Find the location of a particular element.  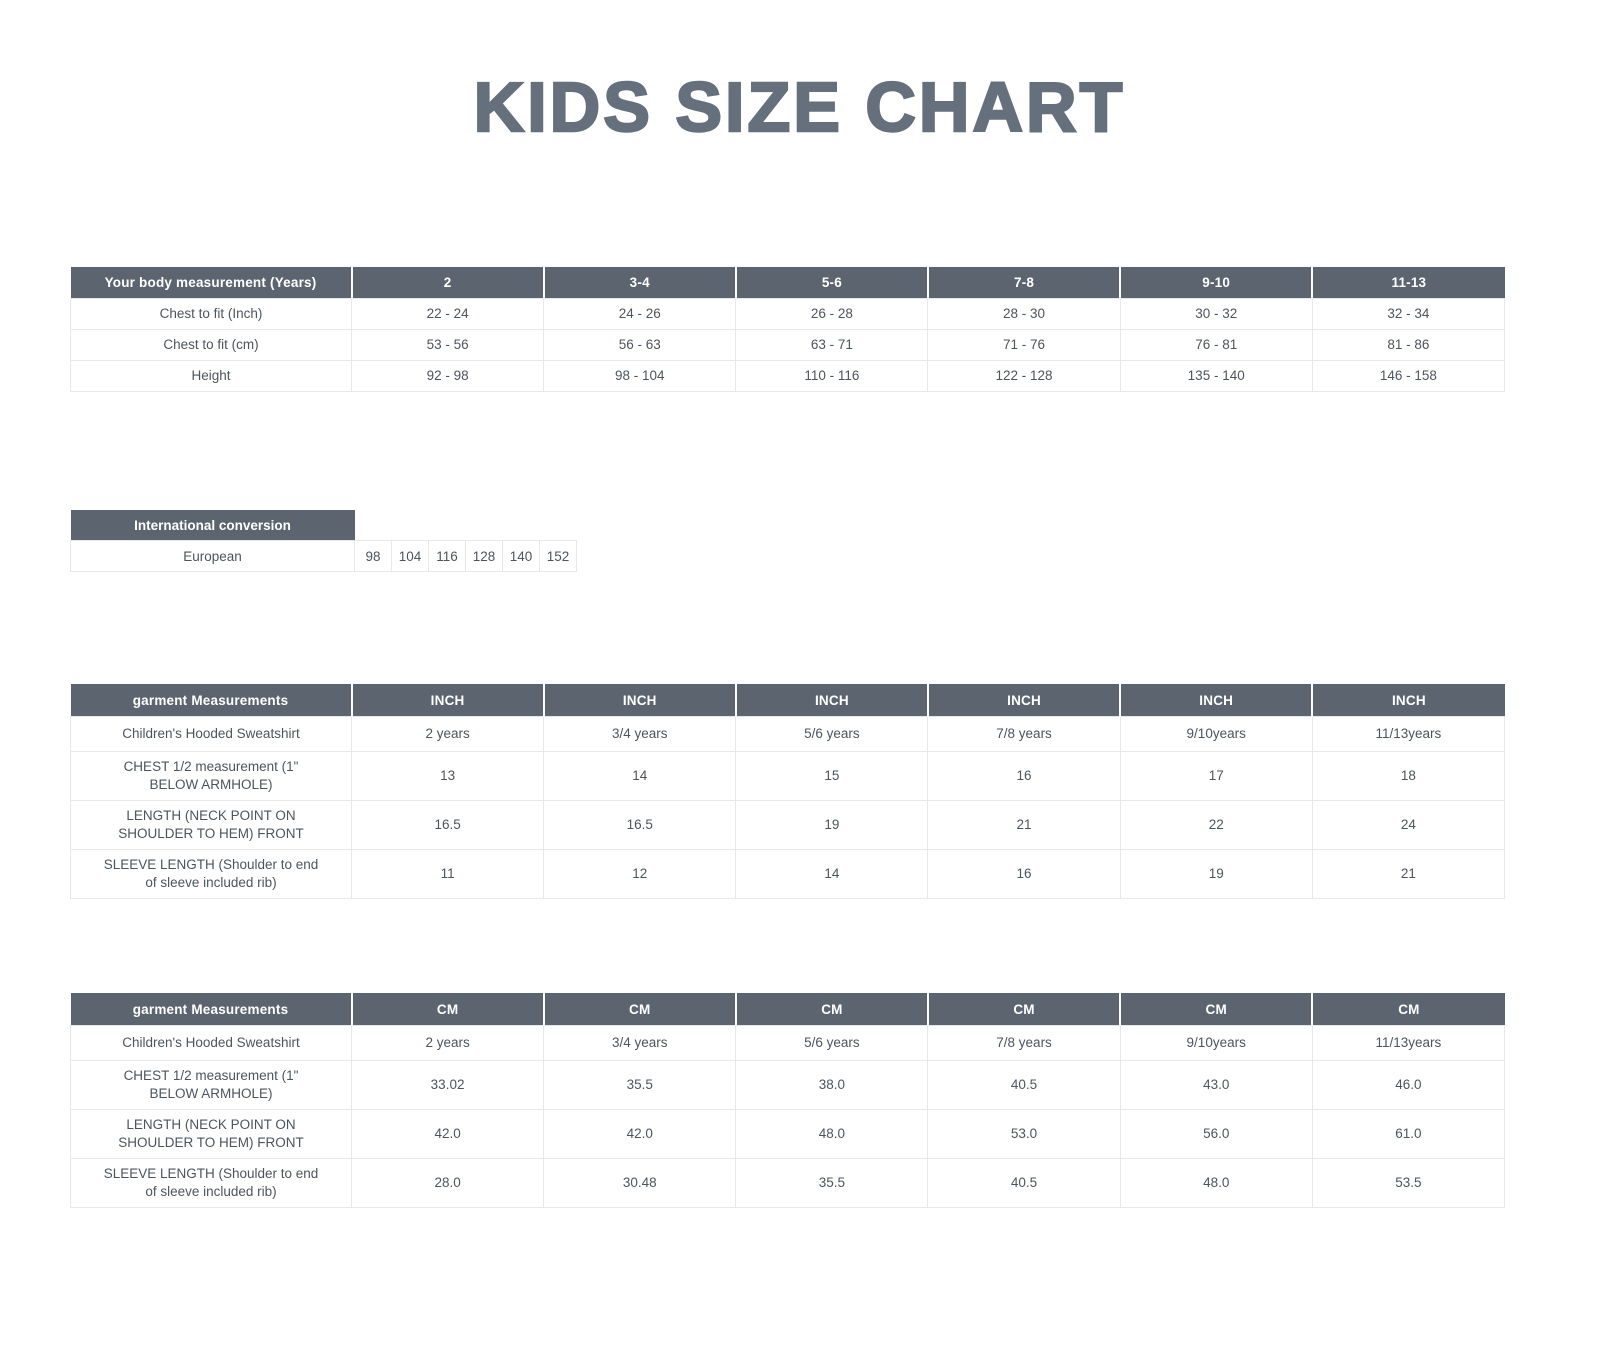

table-cell: 140 is located at coordinates (521, 556).